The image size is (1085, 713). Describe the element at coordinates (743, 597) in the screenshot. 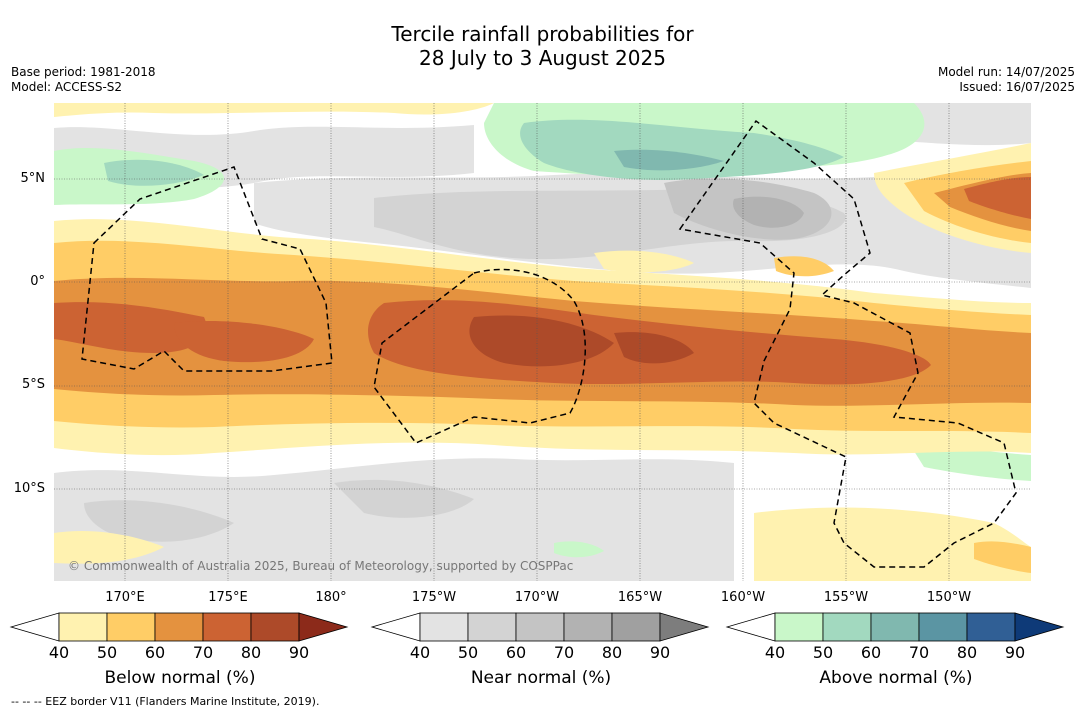

I see `lon-label-160w: 160°W` at that location.